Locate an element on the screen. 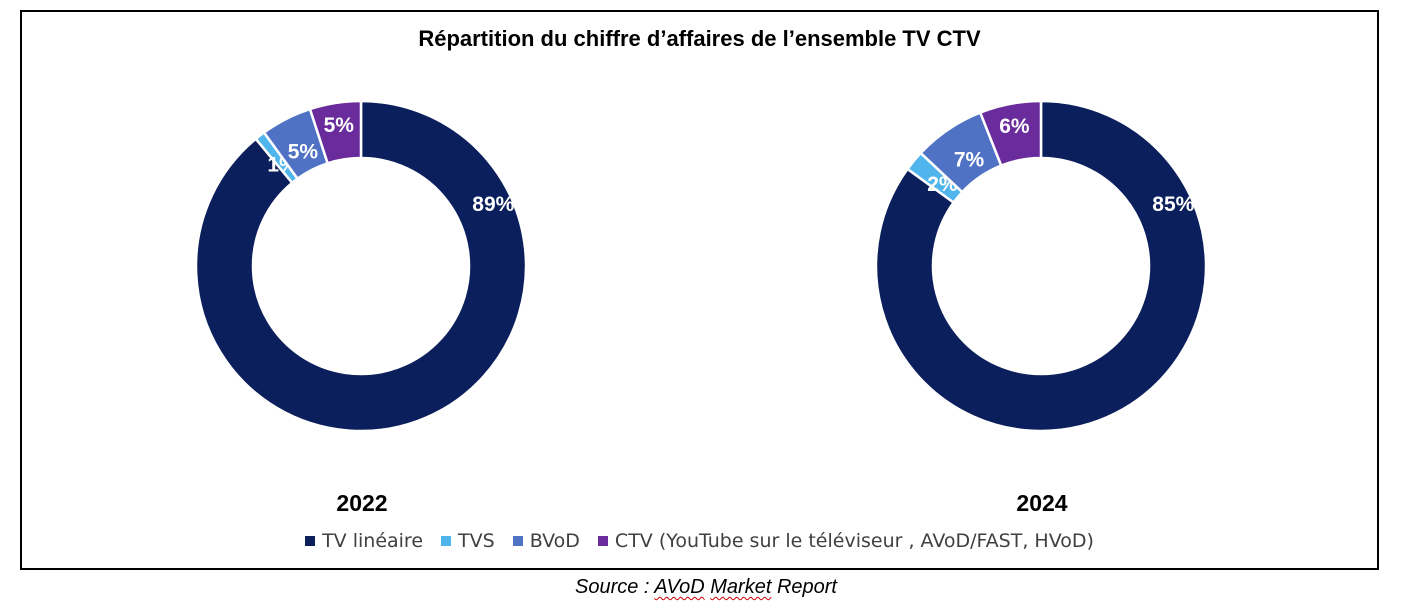 Image resolution: width=1412 pixels, height=616 pixels. donut-2022: 89%1%5%5% is located at coordinates (361, 266).